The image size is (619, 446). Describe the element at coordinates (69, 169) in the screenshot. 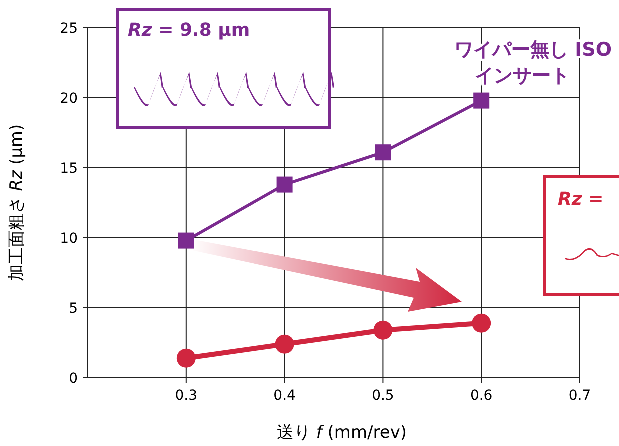

I see `y-tick-label: 15` at that location.